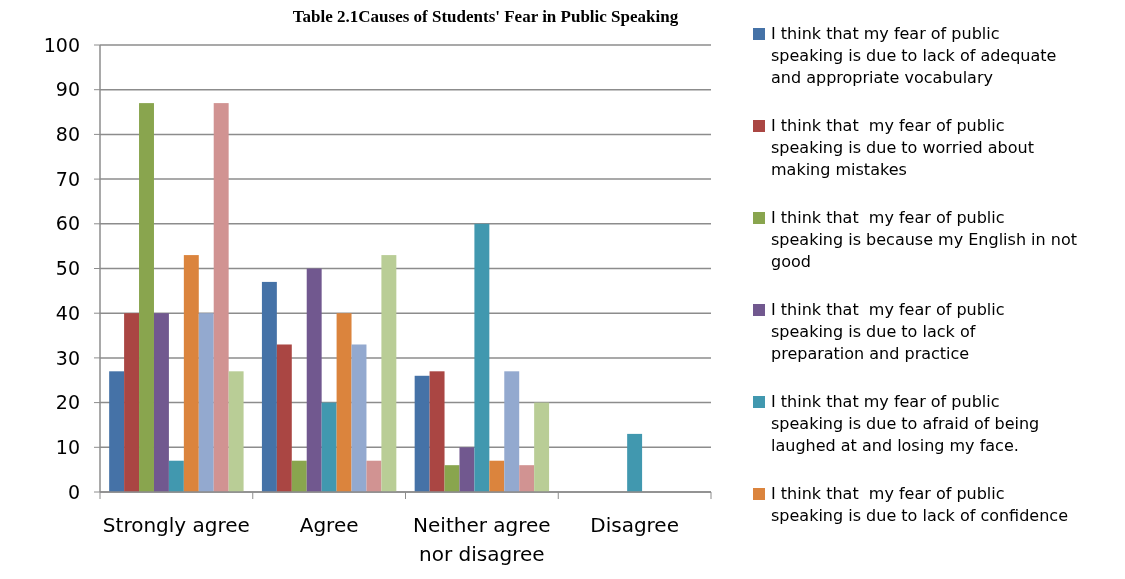 This screenshot has width=1125, height=579. Describe the element at coordinates (924, 239) in the screenshot. I see `legend-label: I think that my fear of public speaking is because my English in not good` at that location.